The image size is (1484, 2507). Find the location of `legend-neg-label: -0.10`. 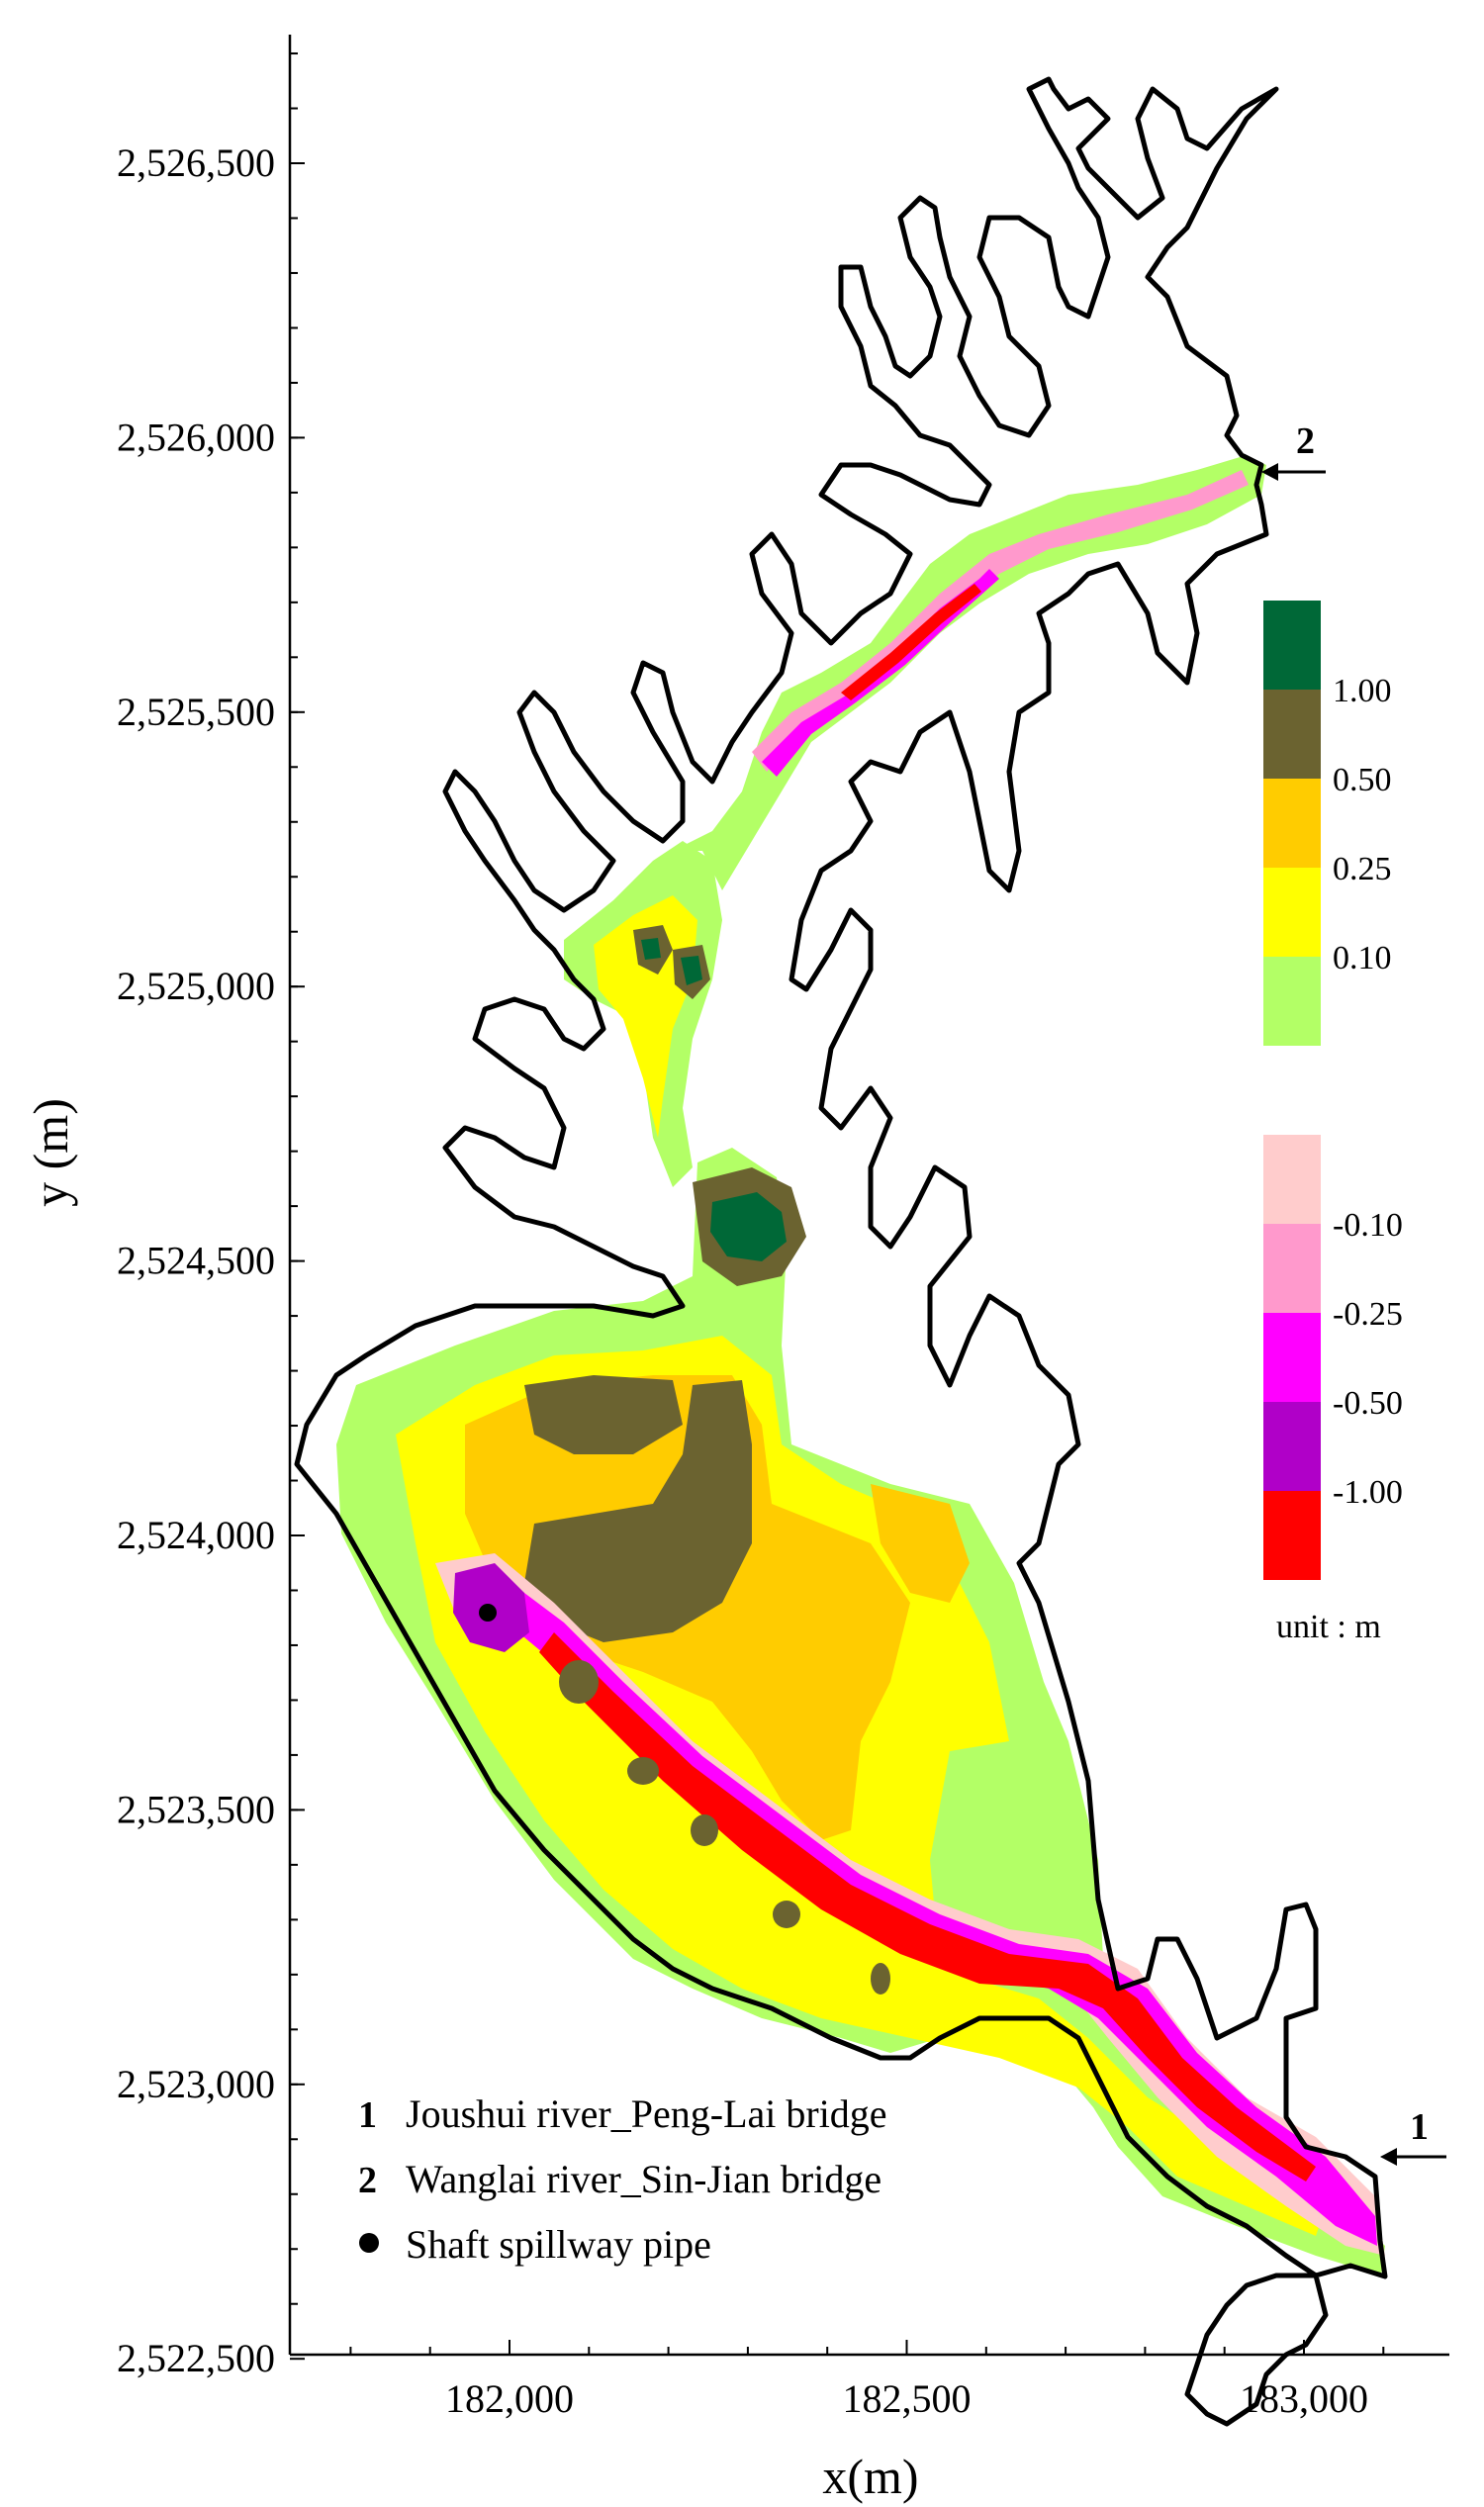

legend-neg-label: -0.10 is located at coordinates (1368, 1225).